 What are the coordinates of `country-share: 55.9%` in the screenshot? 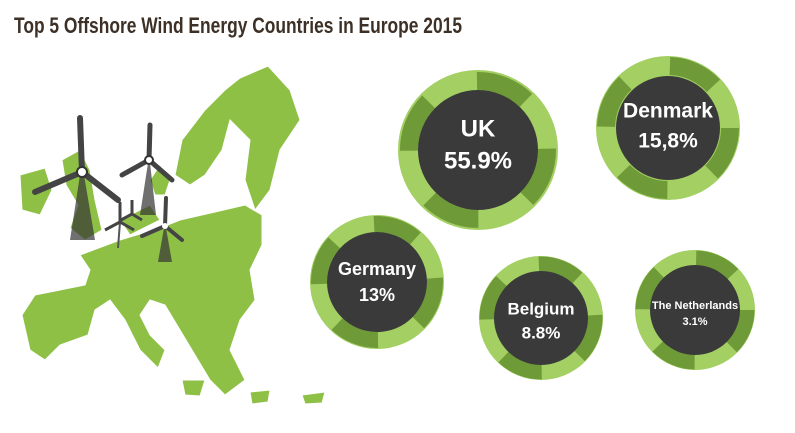 It's located at (478, 160).